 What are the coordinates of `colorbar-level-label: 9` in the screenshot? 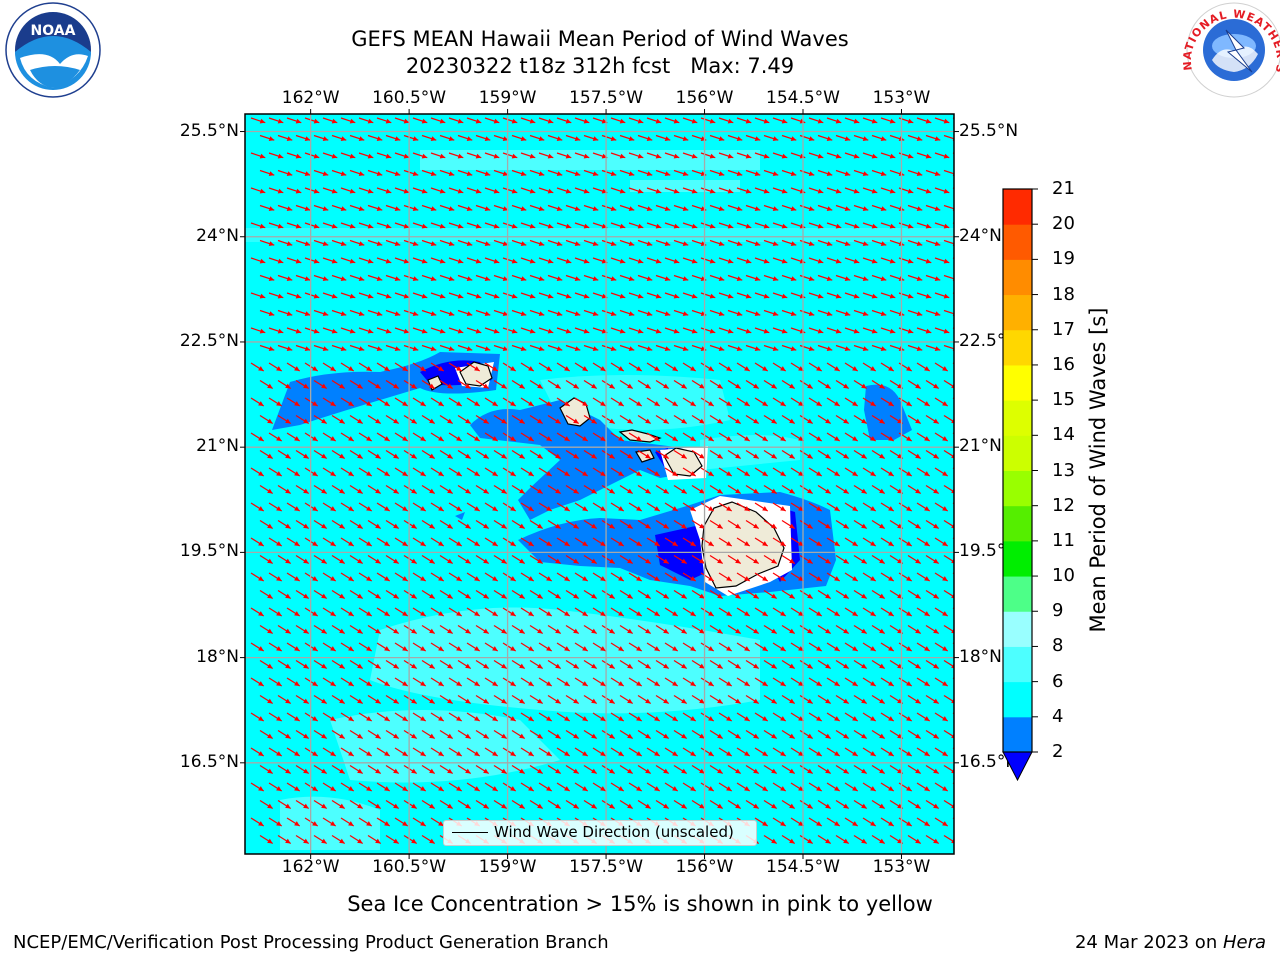 It's located at (1058, 611).